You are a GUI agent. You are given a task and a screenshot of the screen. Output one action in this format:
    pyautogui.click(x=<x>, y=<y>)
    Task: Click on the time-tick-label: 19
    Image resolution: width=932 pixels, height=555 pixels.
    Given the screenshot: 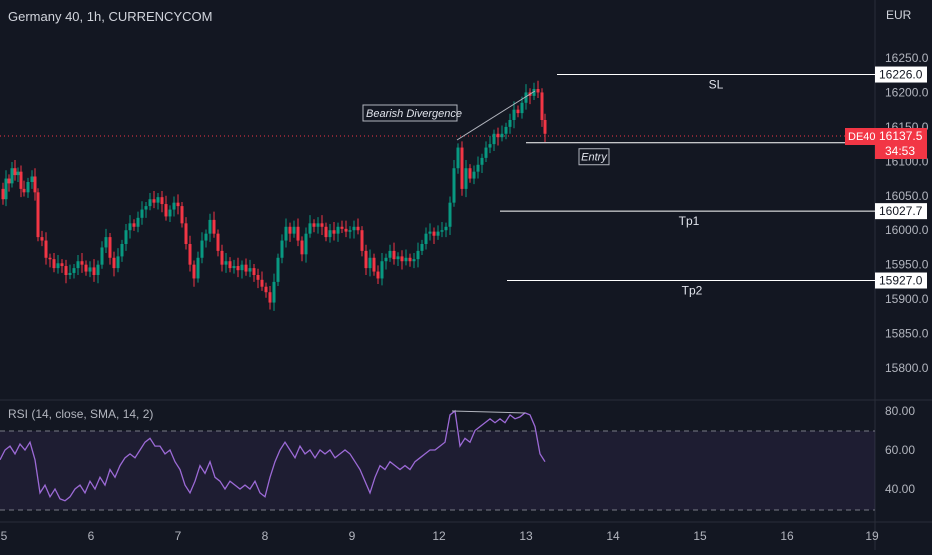 What is the action you would take?
    pyautogui.click(x=872, y=536)
    